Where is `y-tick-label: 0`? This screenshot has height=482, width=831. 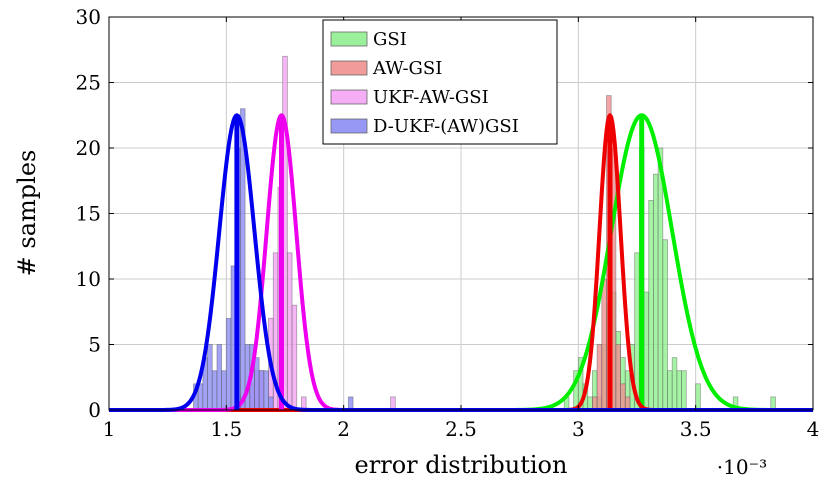
y-tick-label: 0 is located at coordinates (94, 410).